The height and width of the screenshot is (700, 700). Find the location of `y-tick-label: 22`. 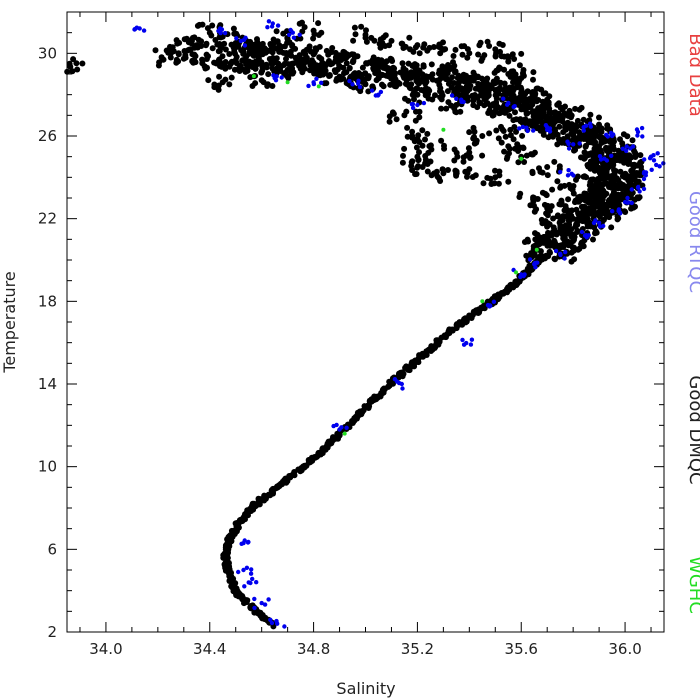

y-tick-label: 22 is located at coordinates (47, 219).